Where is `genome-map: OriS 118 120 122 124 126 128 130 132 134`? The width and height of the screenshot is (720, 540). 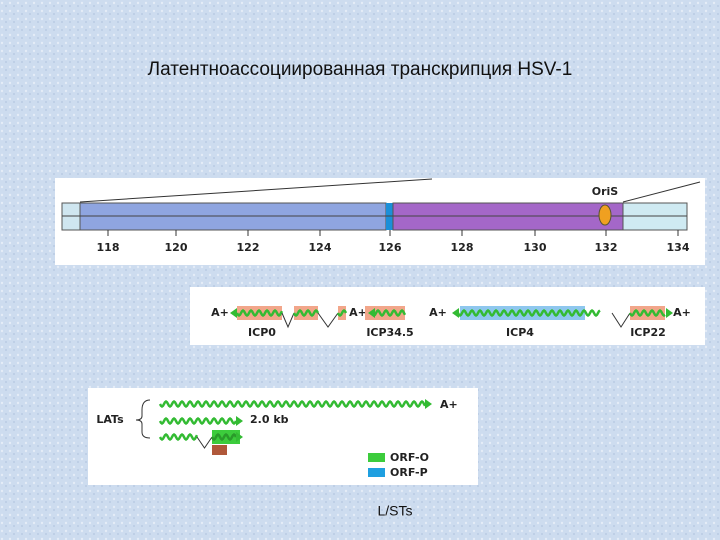 genome-map: OriS 118 120 122 124 126 128 130 132 134 is located at coordinates (380, 221).